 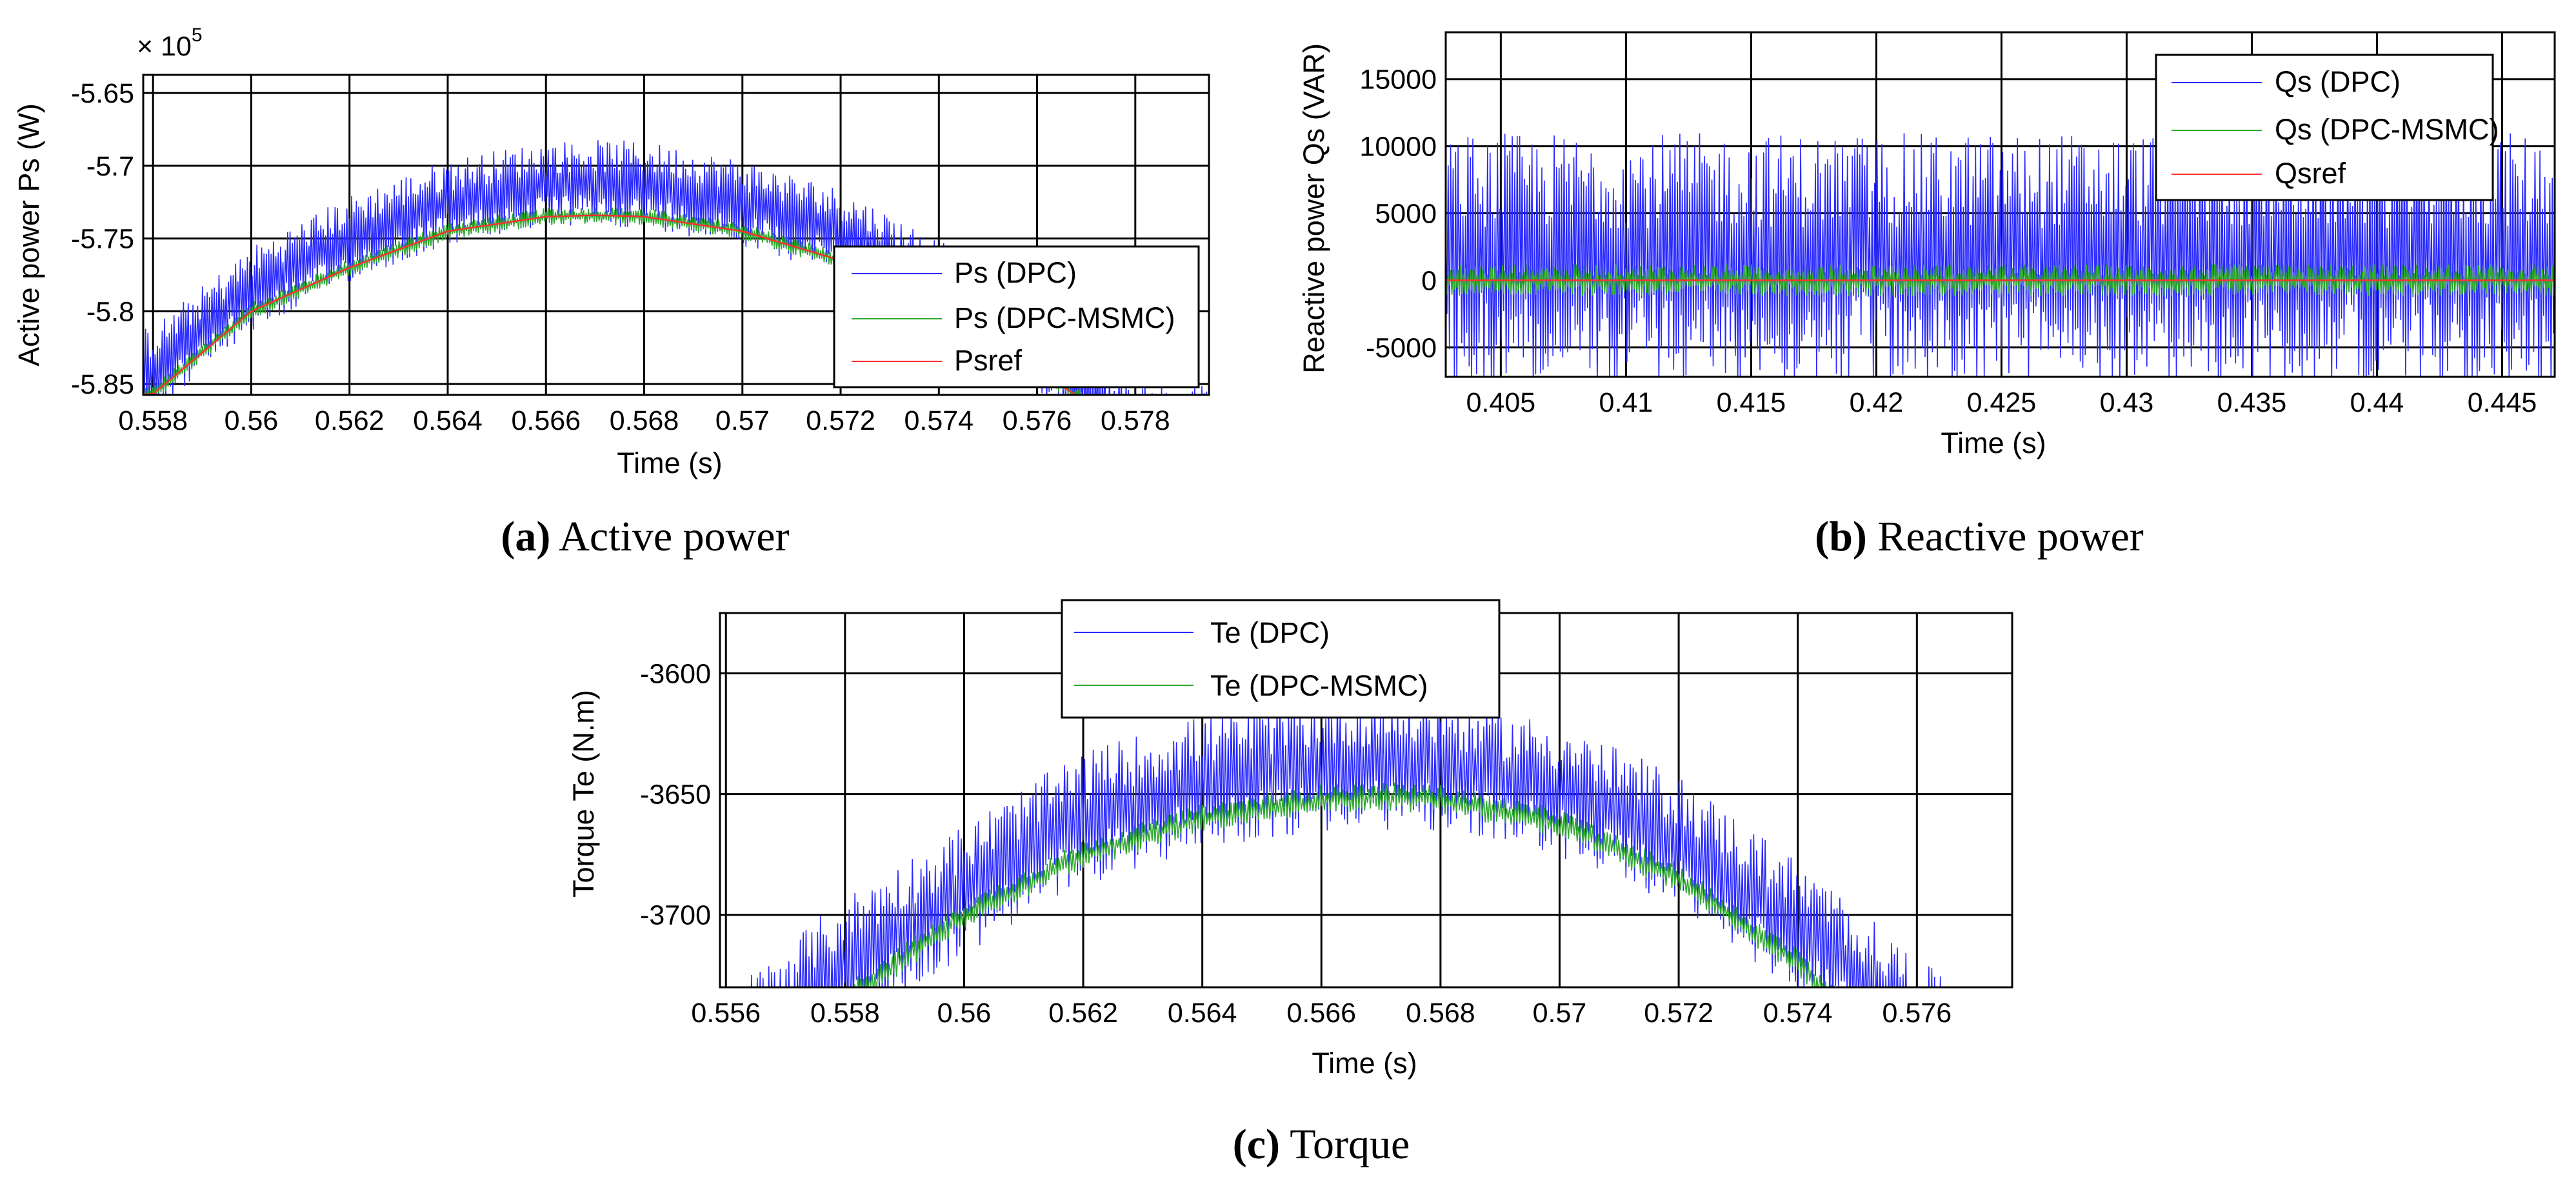 What do you see at coordinates (1501, 402) in the screenshot?
I see `chart-b-x-tick-label: 0.405` at bounding box center [1501, 402].